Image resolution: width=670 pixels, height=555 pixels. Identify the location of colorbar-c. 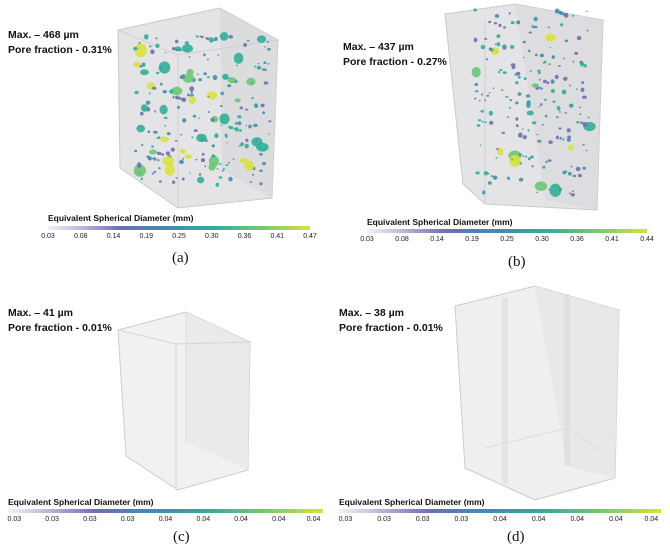
(165, 511).